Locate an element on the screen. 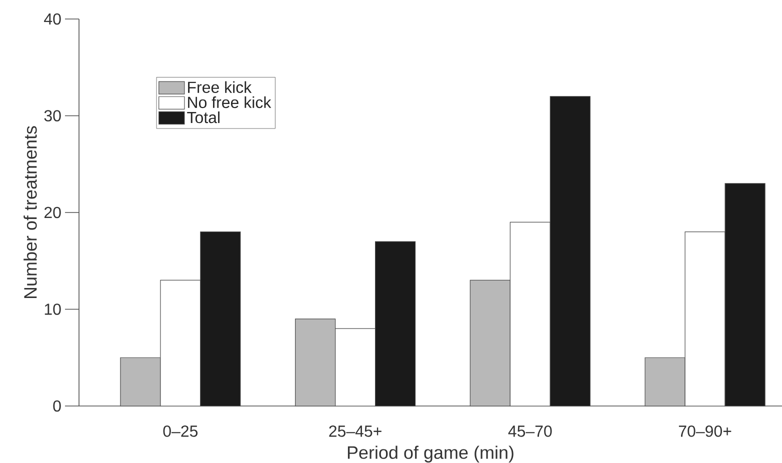 The height and width of the screenshot is (463, 782). x-axis-title: Period of game (min) is located at coordinates (431, 454).